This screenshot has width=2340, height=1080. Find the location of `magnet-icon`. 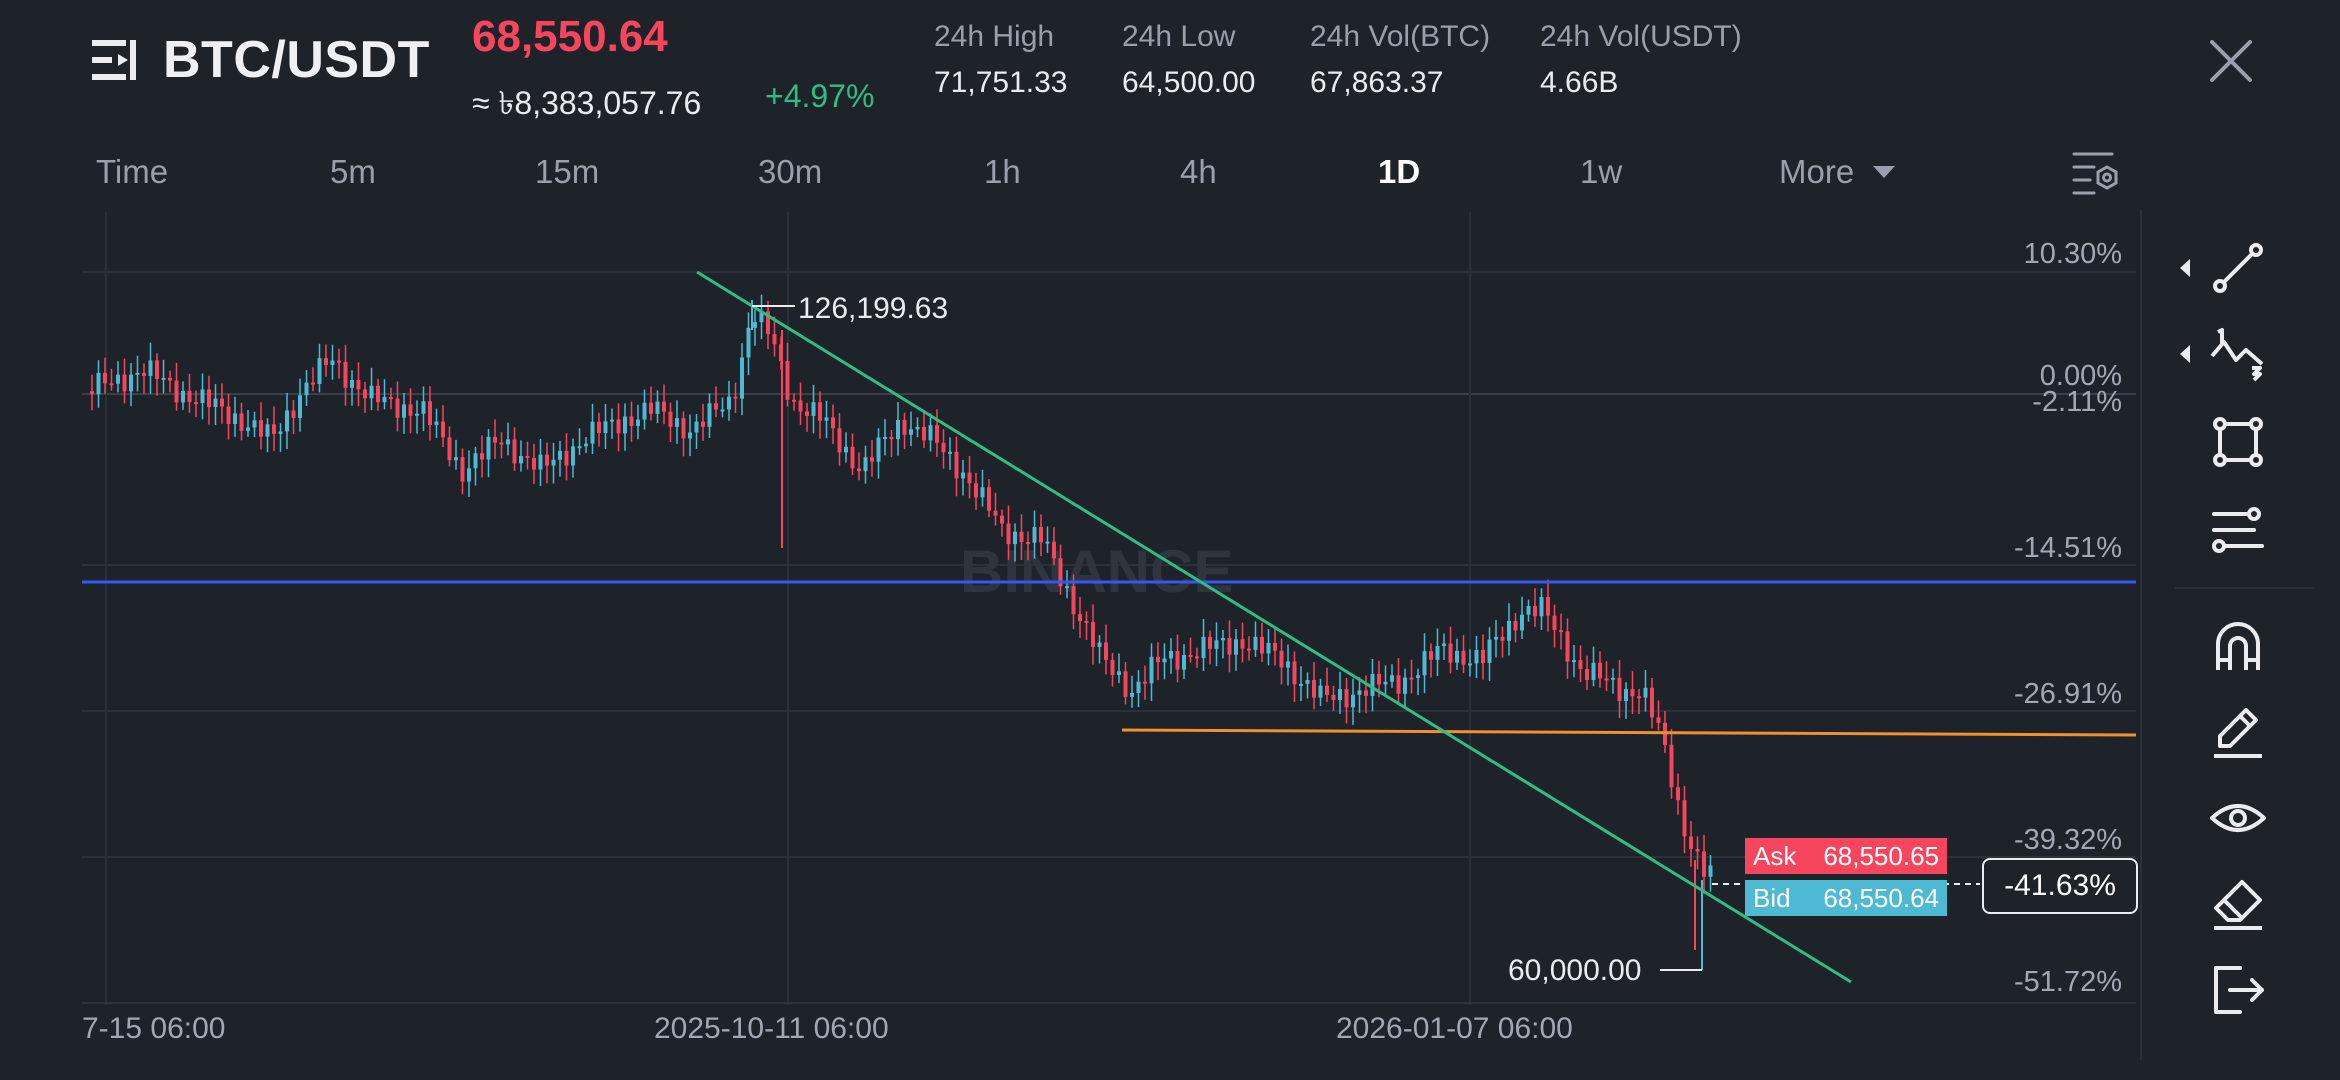

magnet-icon is located at coordinates (2238, 646).